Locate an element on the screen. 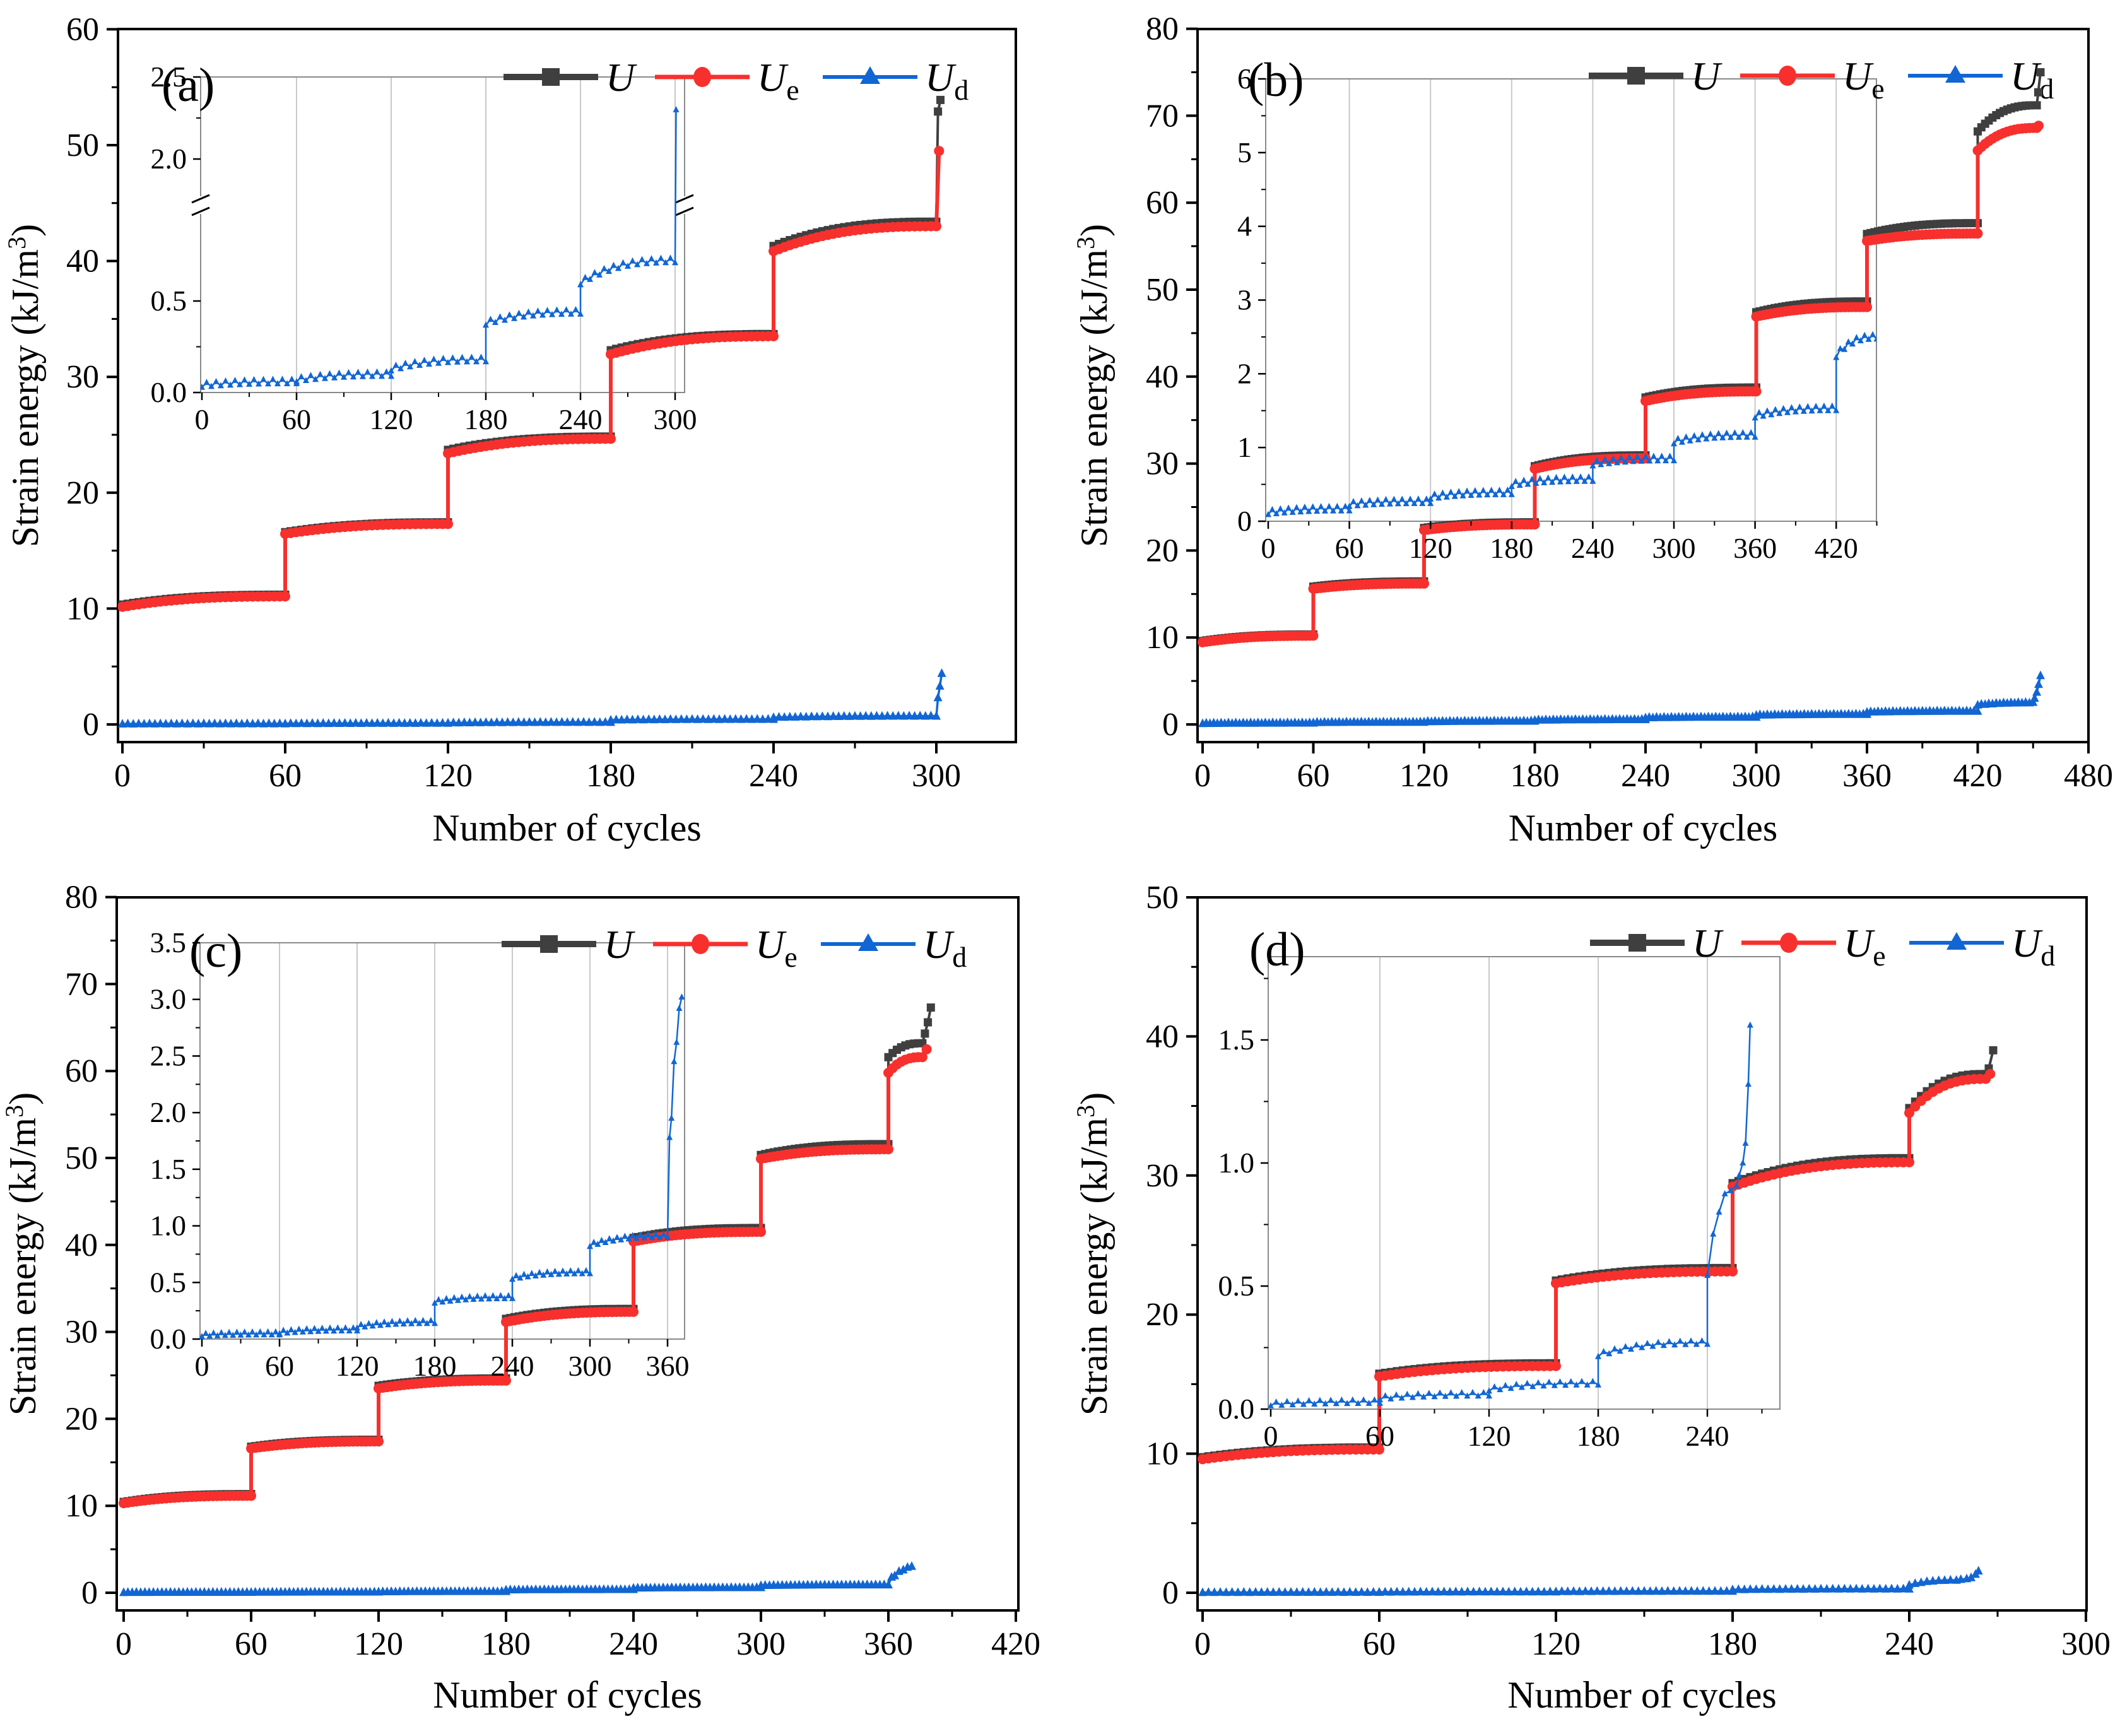 This screenshot has width=2120, height=1736. series-line-U is located at coordinates (1622, 357).